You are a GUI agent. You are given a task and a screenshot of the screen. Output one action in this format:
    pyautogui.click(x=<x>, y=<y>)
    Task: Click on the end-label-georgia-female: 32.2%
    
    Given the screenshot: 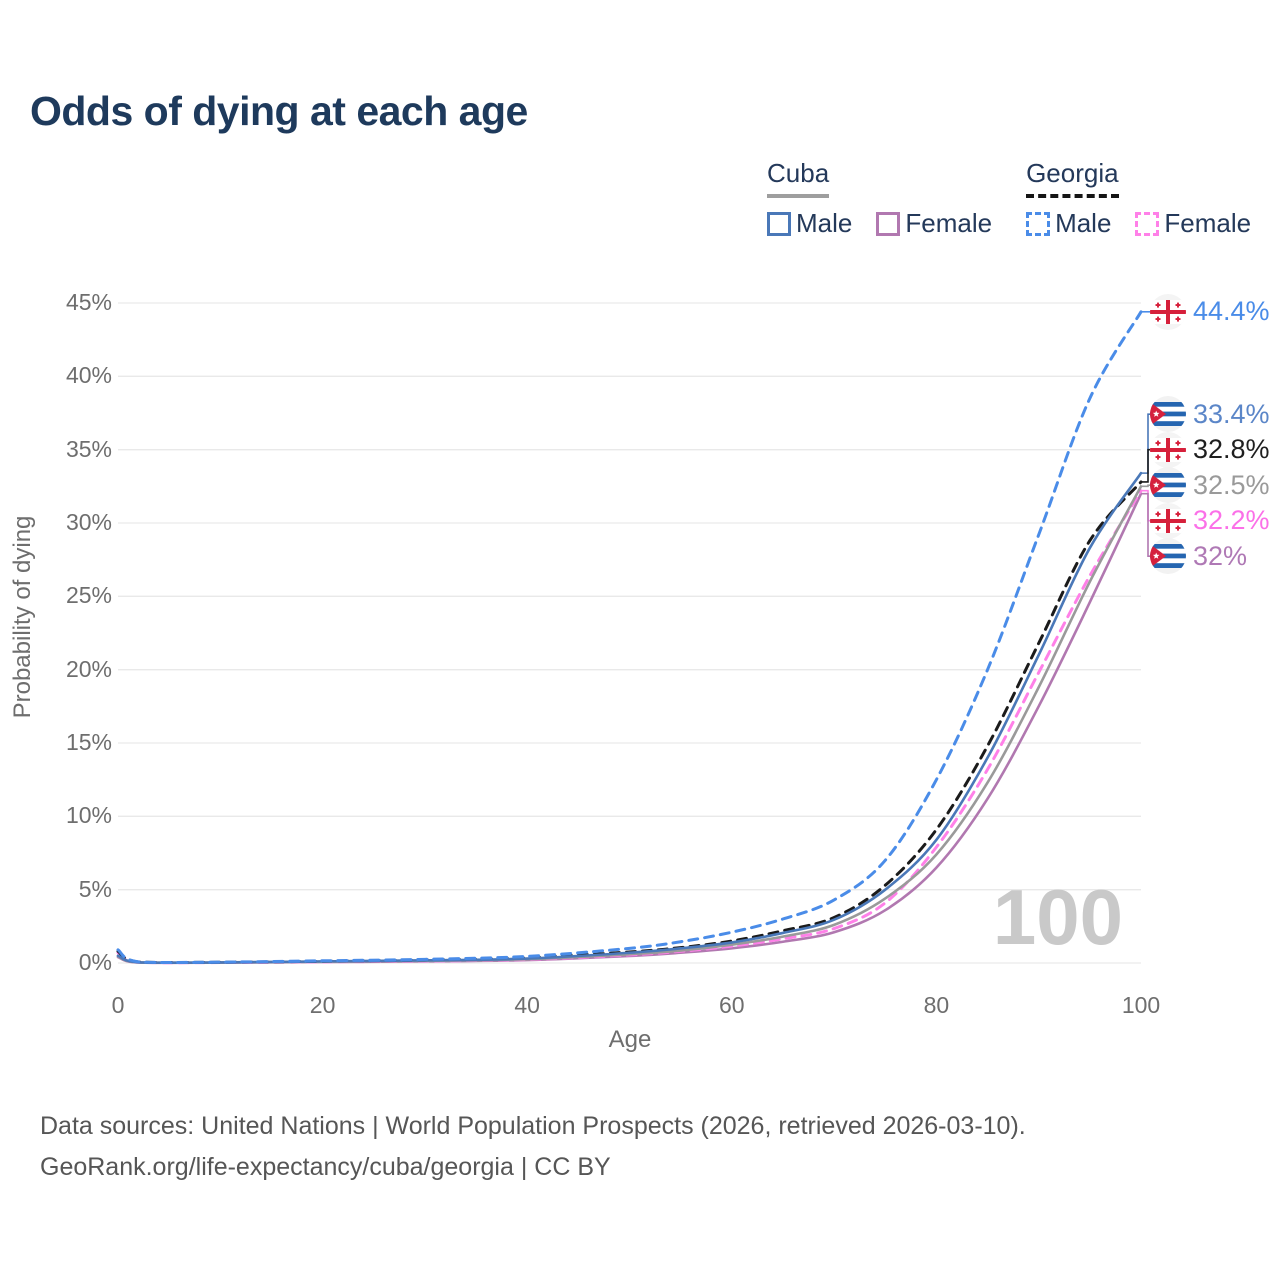 What is the action you would take?
    pyautogui.click(x=1210, y=521)
    